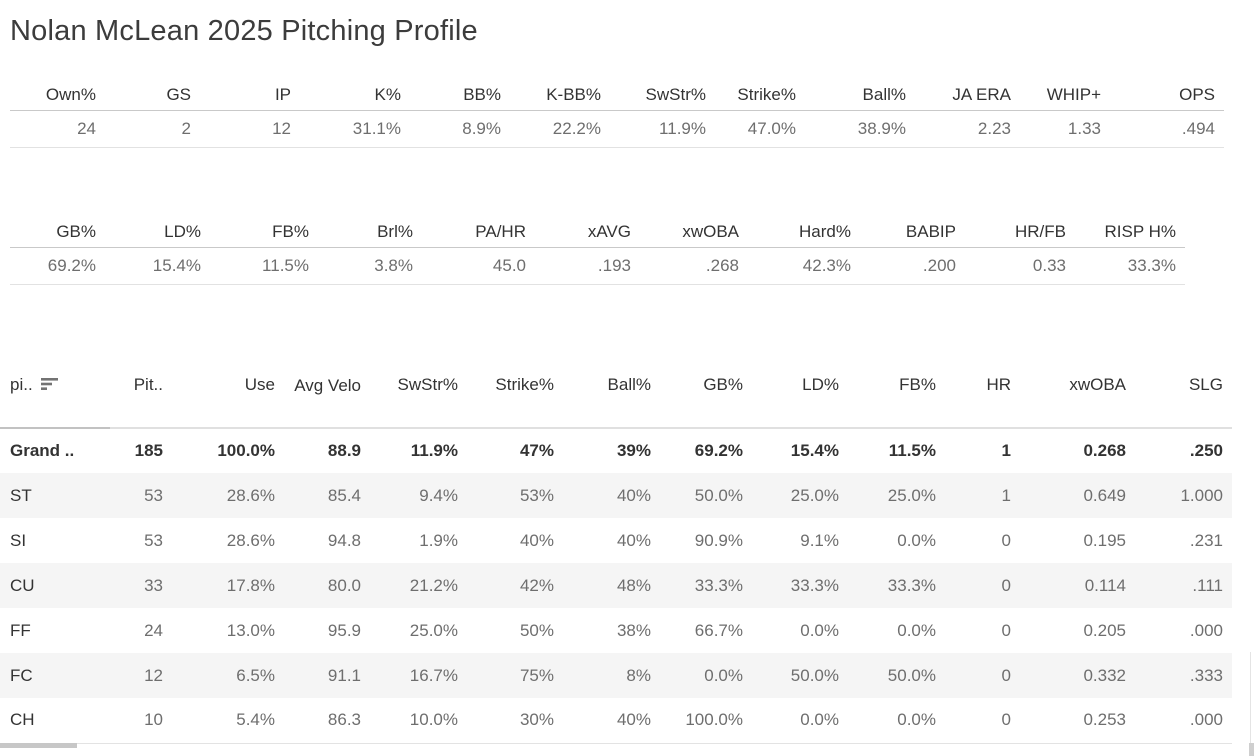 Image resolution: width=1256 pixels, height=756 pixels. What do you see at coordinates (633, 450) in the screenshot?
I see `cell-grand-ball: 39%` at bounding box center [633, 450].